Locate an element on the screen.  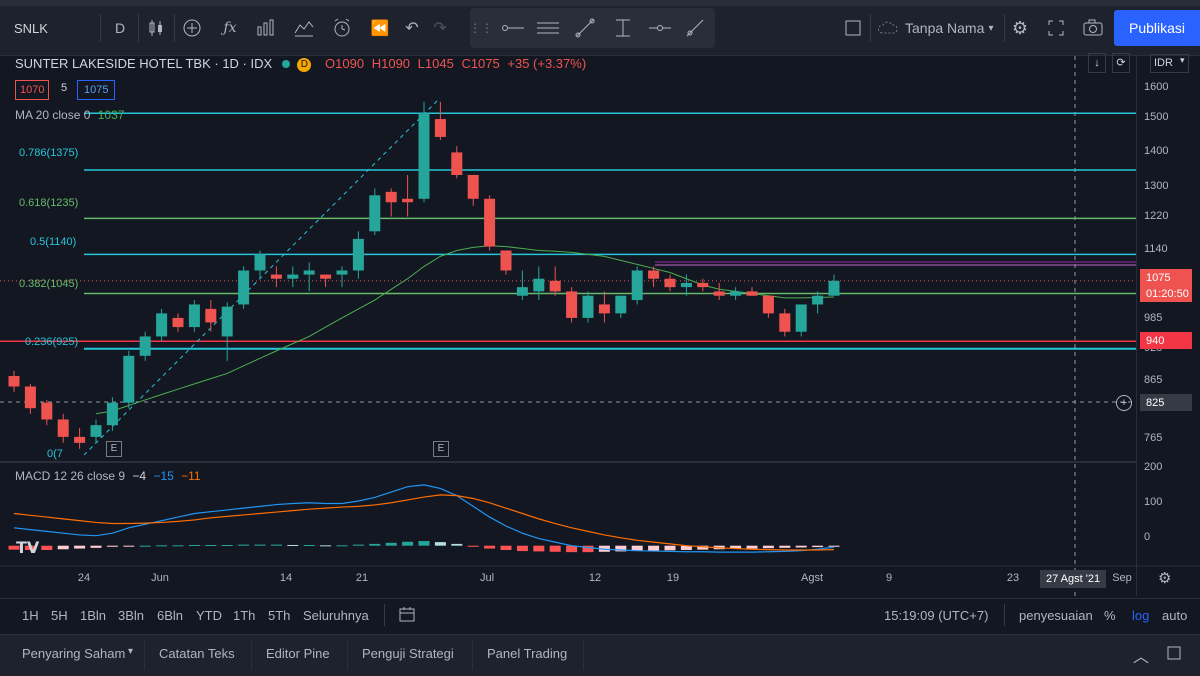
macd-value-hist: −4 is located at coordinates (139, 476).